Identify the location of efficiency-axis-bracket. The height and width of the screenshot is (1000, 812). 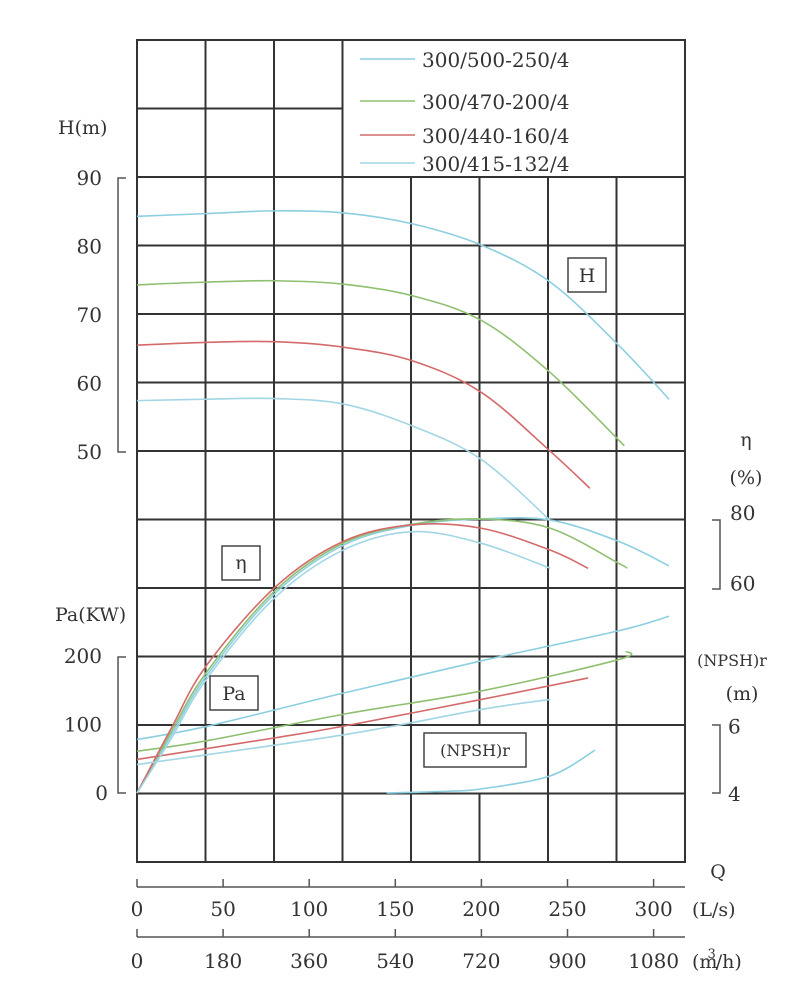
(716, 554).